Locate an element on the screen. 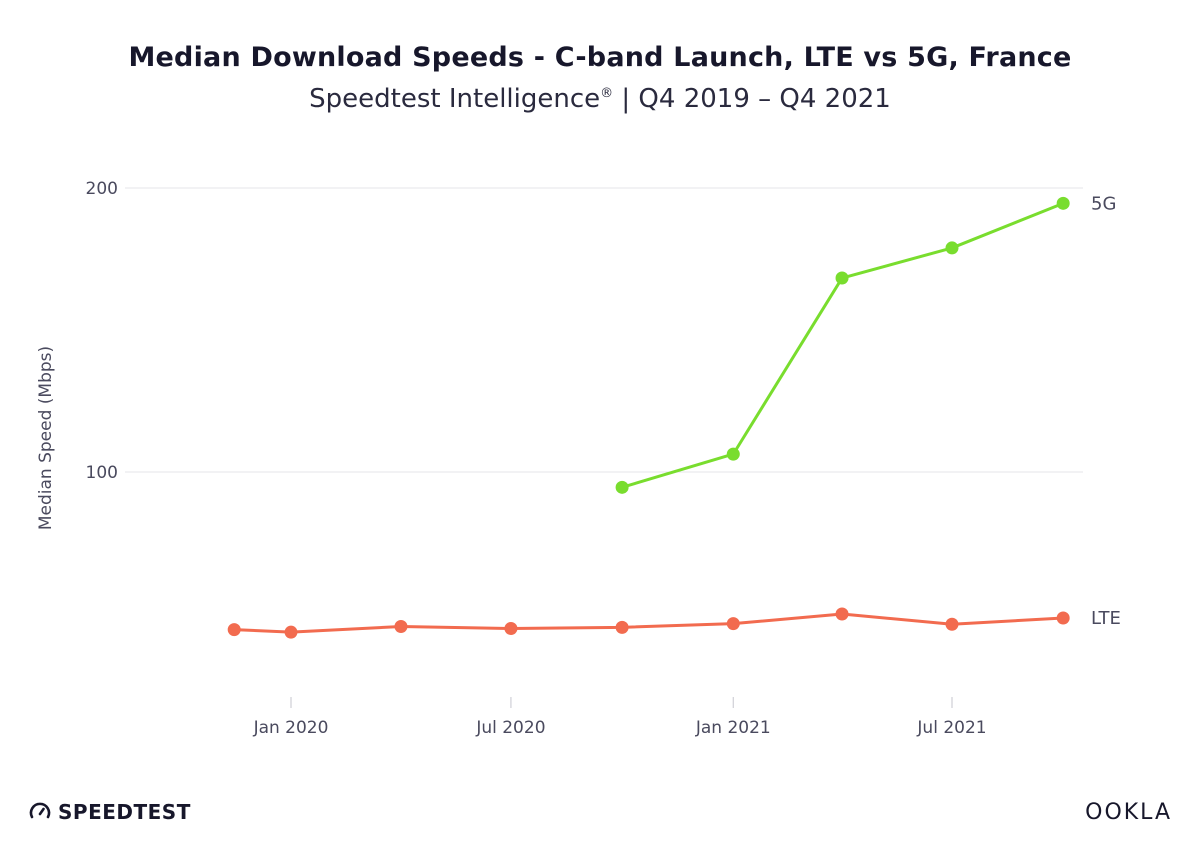 This screenshot has width=1200, height=857. lte-series-label: LTE is located at coordinates (1106, 618).